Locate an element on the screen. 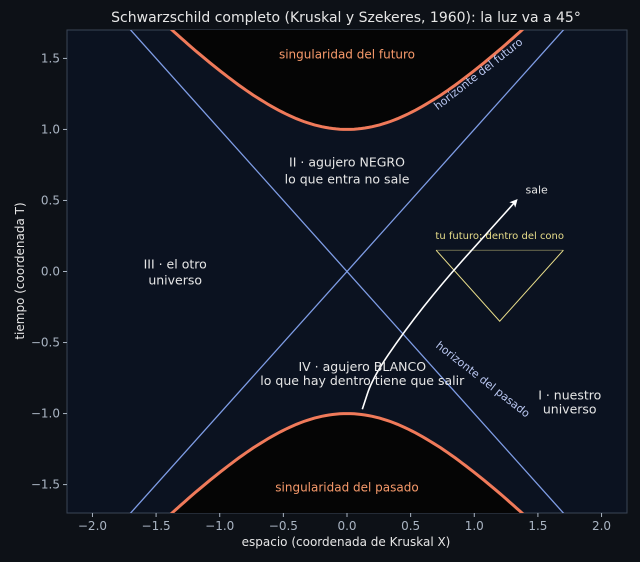 This screenshot has width=640, height=562. x-tick-label: −1.0 is located at coordinates (219, 526).